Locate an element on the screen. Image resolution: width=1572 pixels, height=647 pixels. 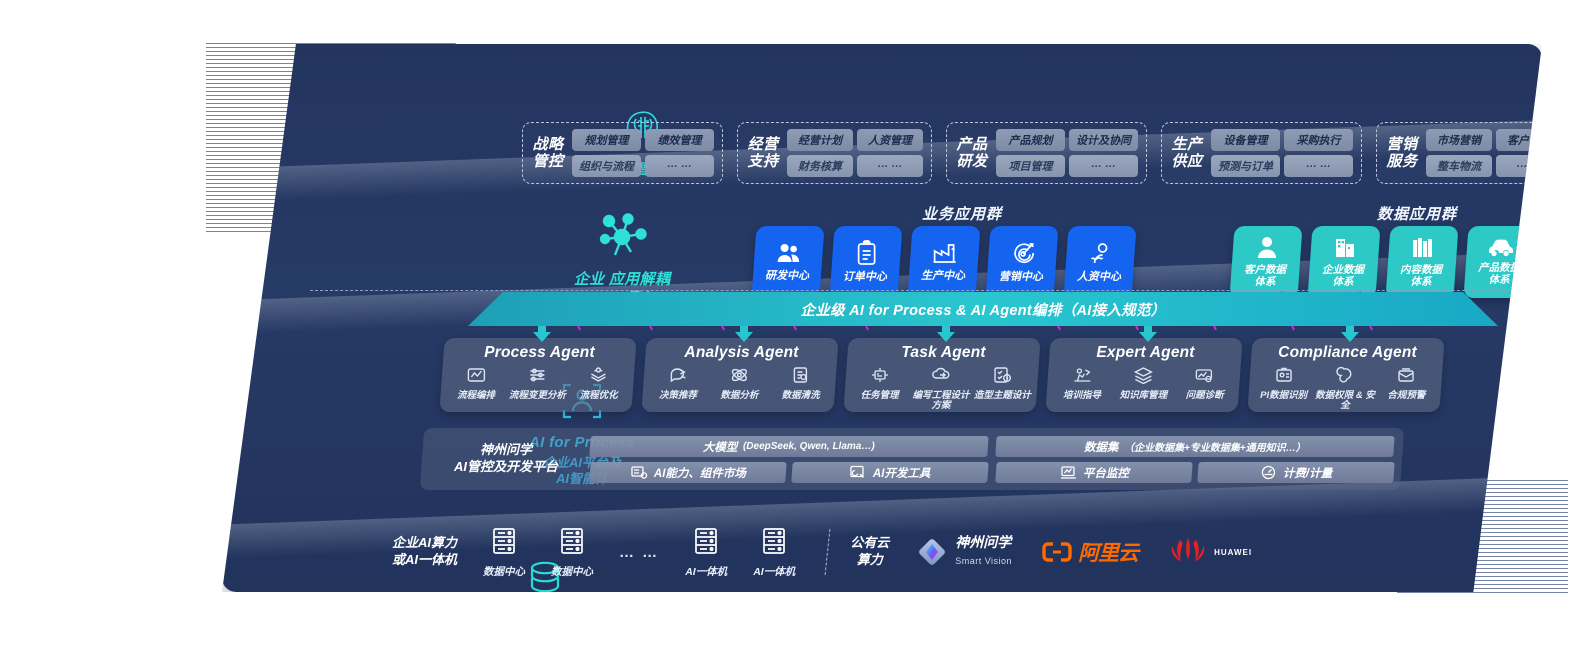
app-card-customer-data: 客户数据 体系 is located at coordinates (1266, 262).